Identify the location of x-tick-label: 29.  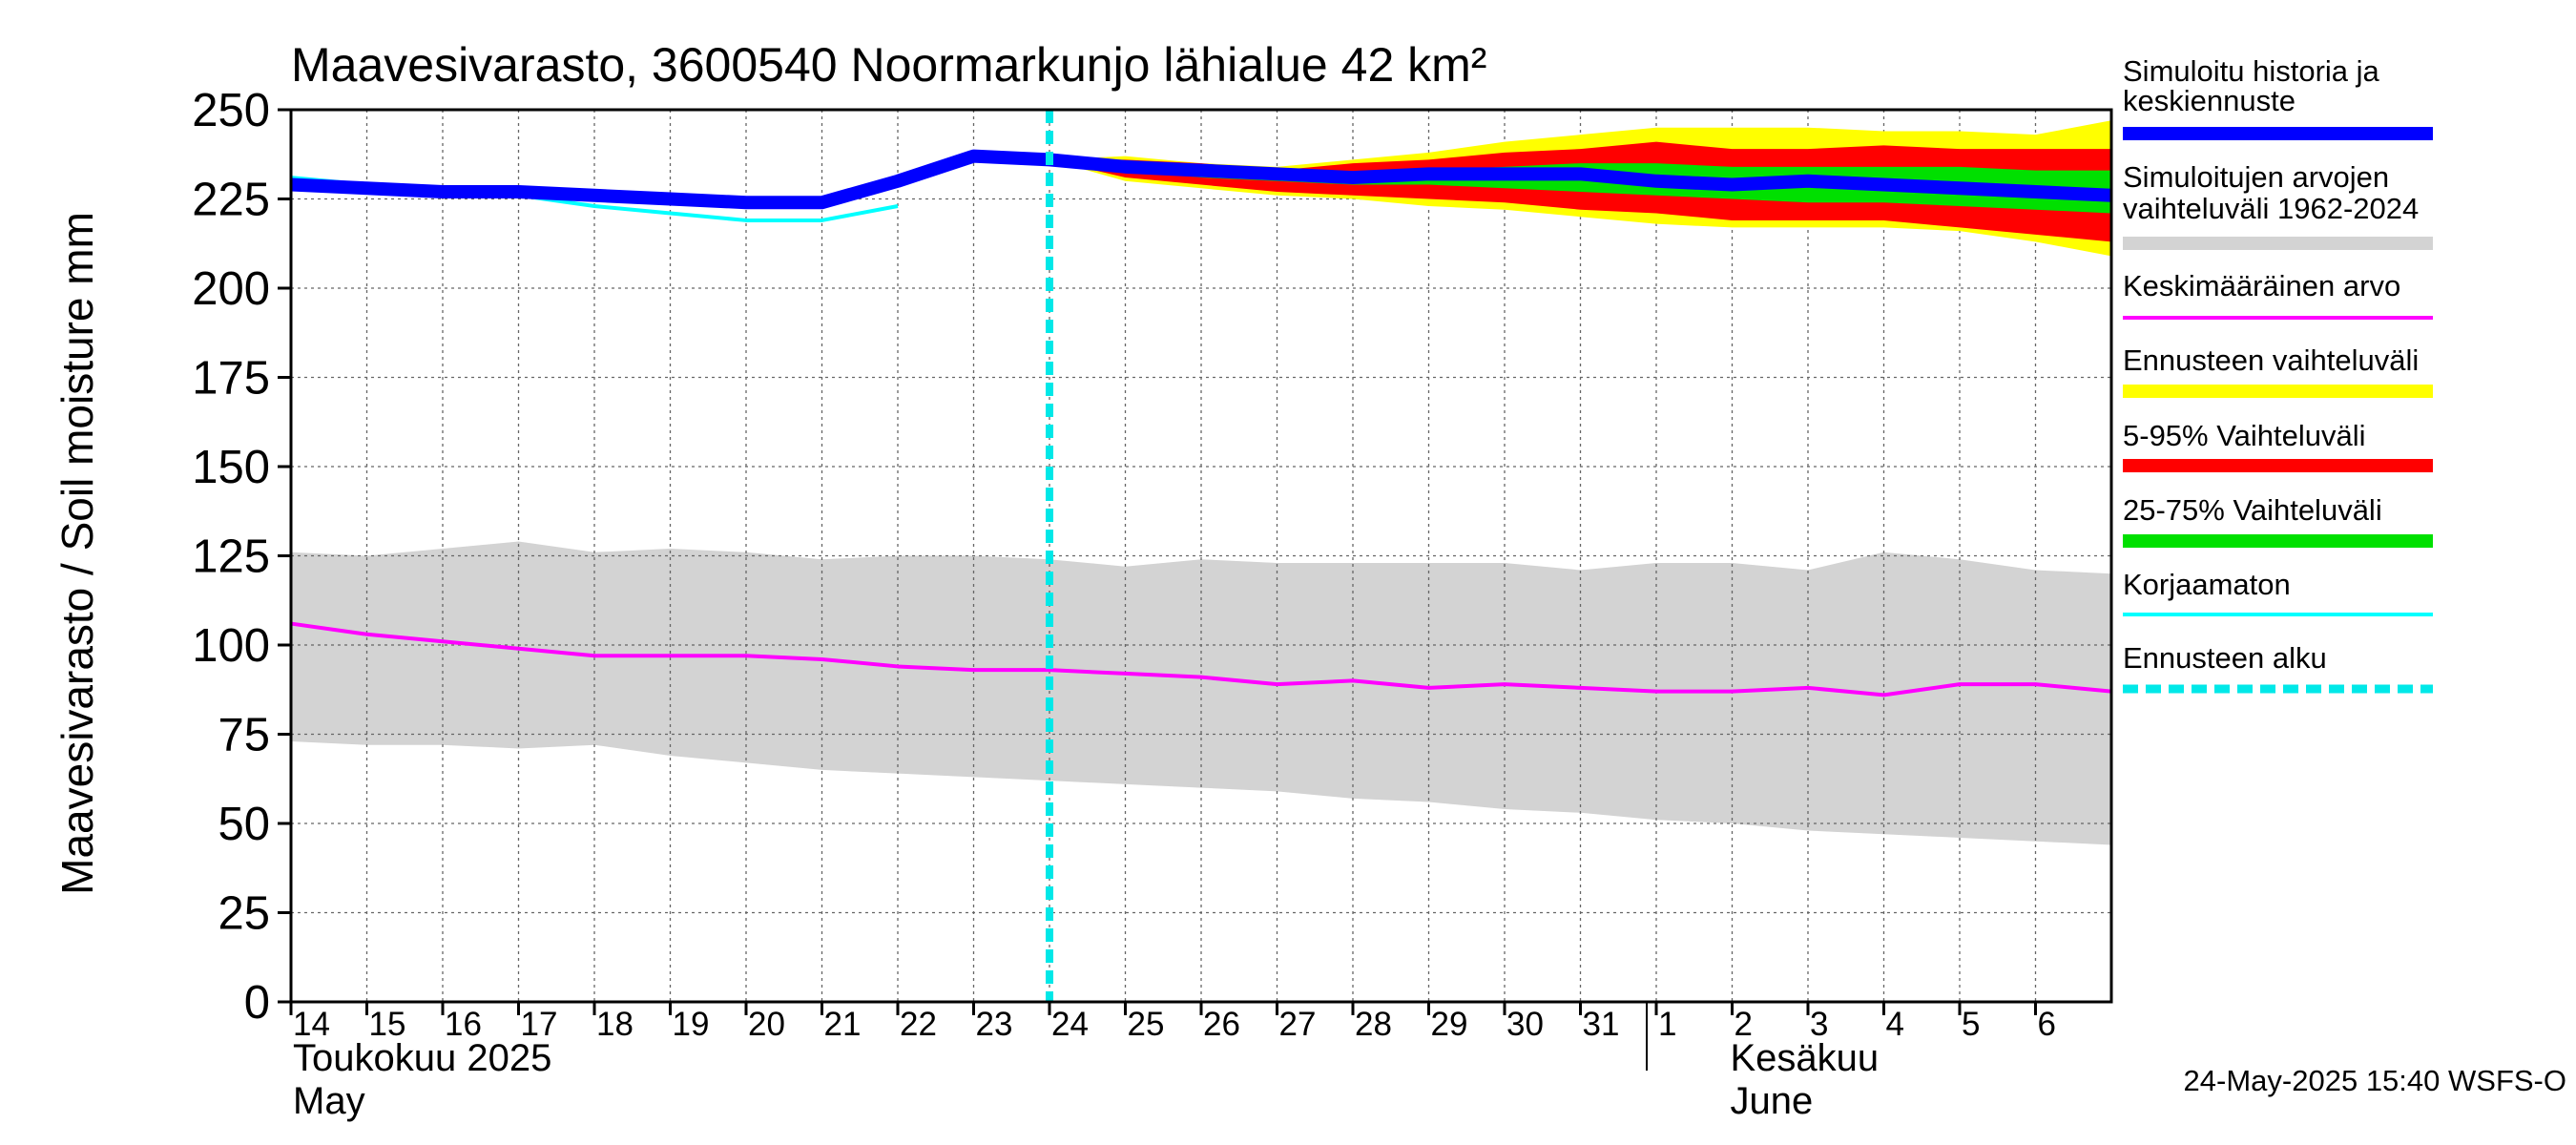
(1449, 1025).